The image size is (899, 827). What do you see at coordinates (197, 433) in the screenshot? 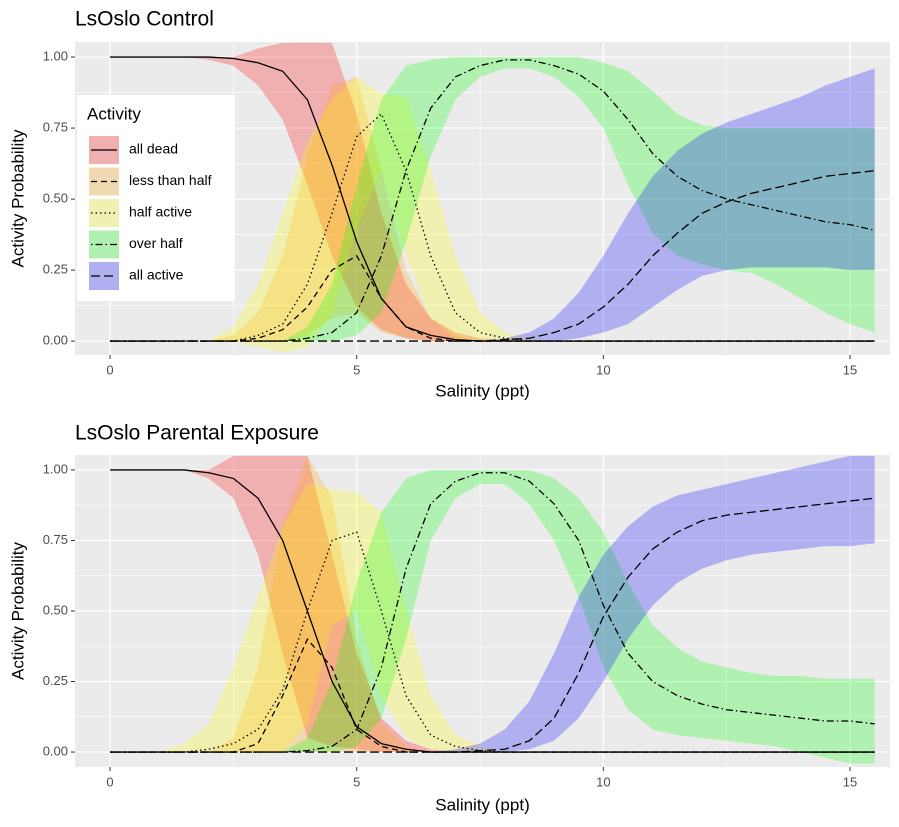
I see `chart-title: LsOslo Parental Exposure` at bounding box center [197, 433].